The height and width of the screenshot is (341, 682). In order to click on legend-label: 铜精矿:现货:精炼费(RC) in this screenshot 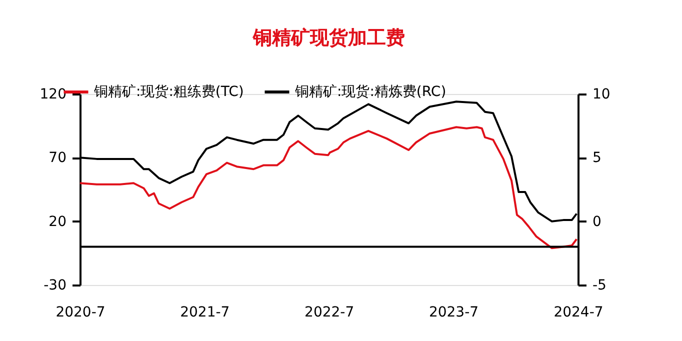, I will do `click(370, 92)`.